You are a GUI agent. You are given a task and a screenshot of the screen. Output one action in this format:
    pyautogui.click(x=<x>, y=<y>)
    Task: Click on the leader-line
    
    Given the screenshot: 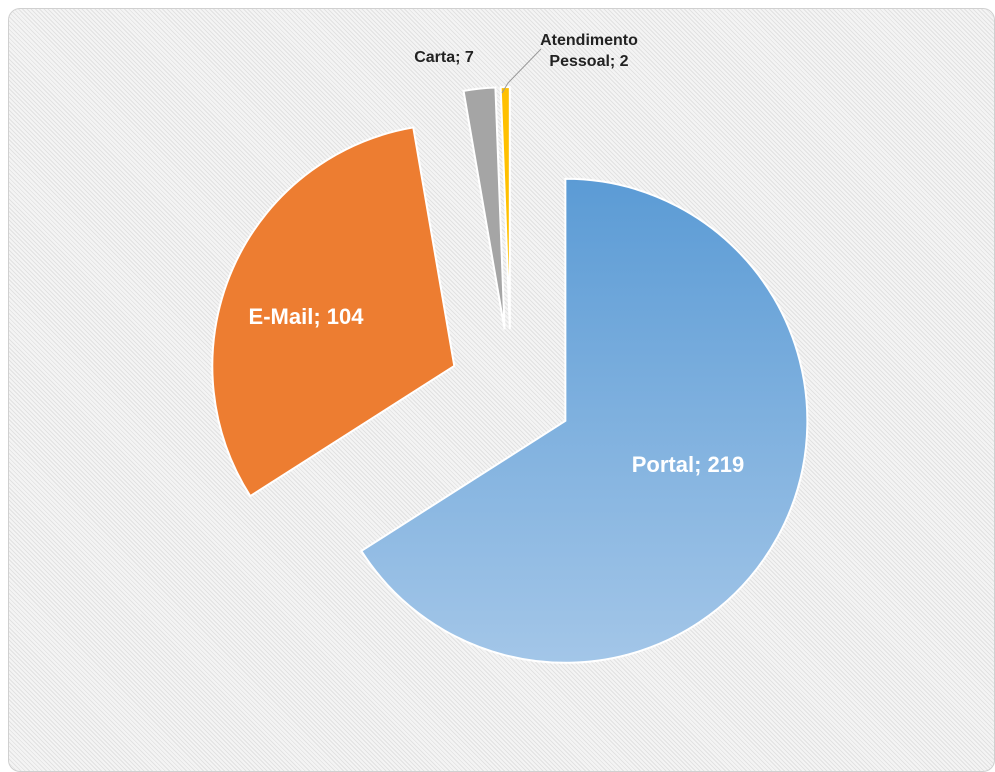 What is the action you would take?
    pyautogui.click(x=521, y=71)
    